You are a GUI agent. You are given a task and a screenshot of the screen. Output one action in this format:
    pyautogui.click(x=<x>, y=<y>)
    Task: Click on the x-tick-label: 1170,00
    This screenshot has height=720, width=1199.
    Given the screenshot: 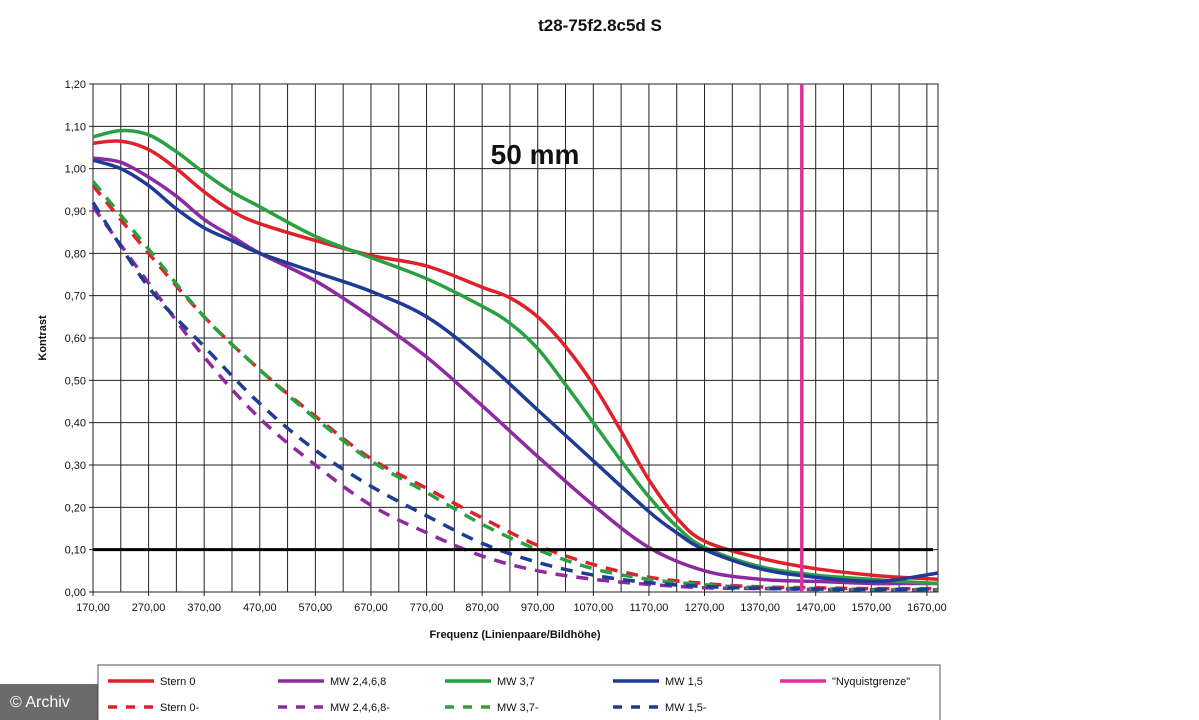 What is the action you would take?
    pyautogui.click(x=648, y=608)
    